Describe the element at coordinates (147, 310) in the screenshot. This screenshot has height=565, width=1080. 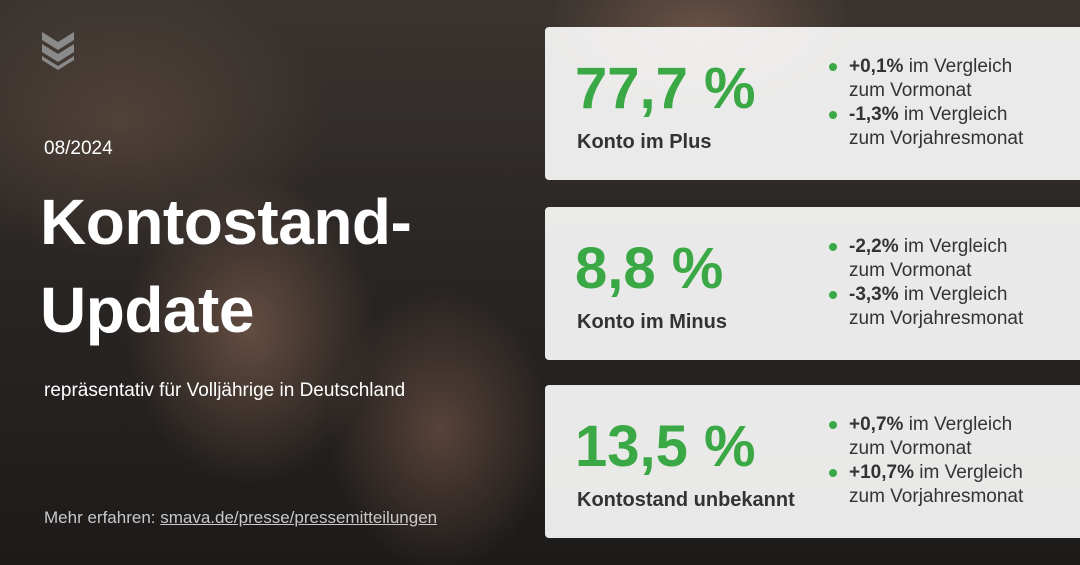
I see `title-line: Update` at that location.